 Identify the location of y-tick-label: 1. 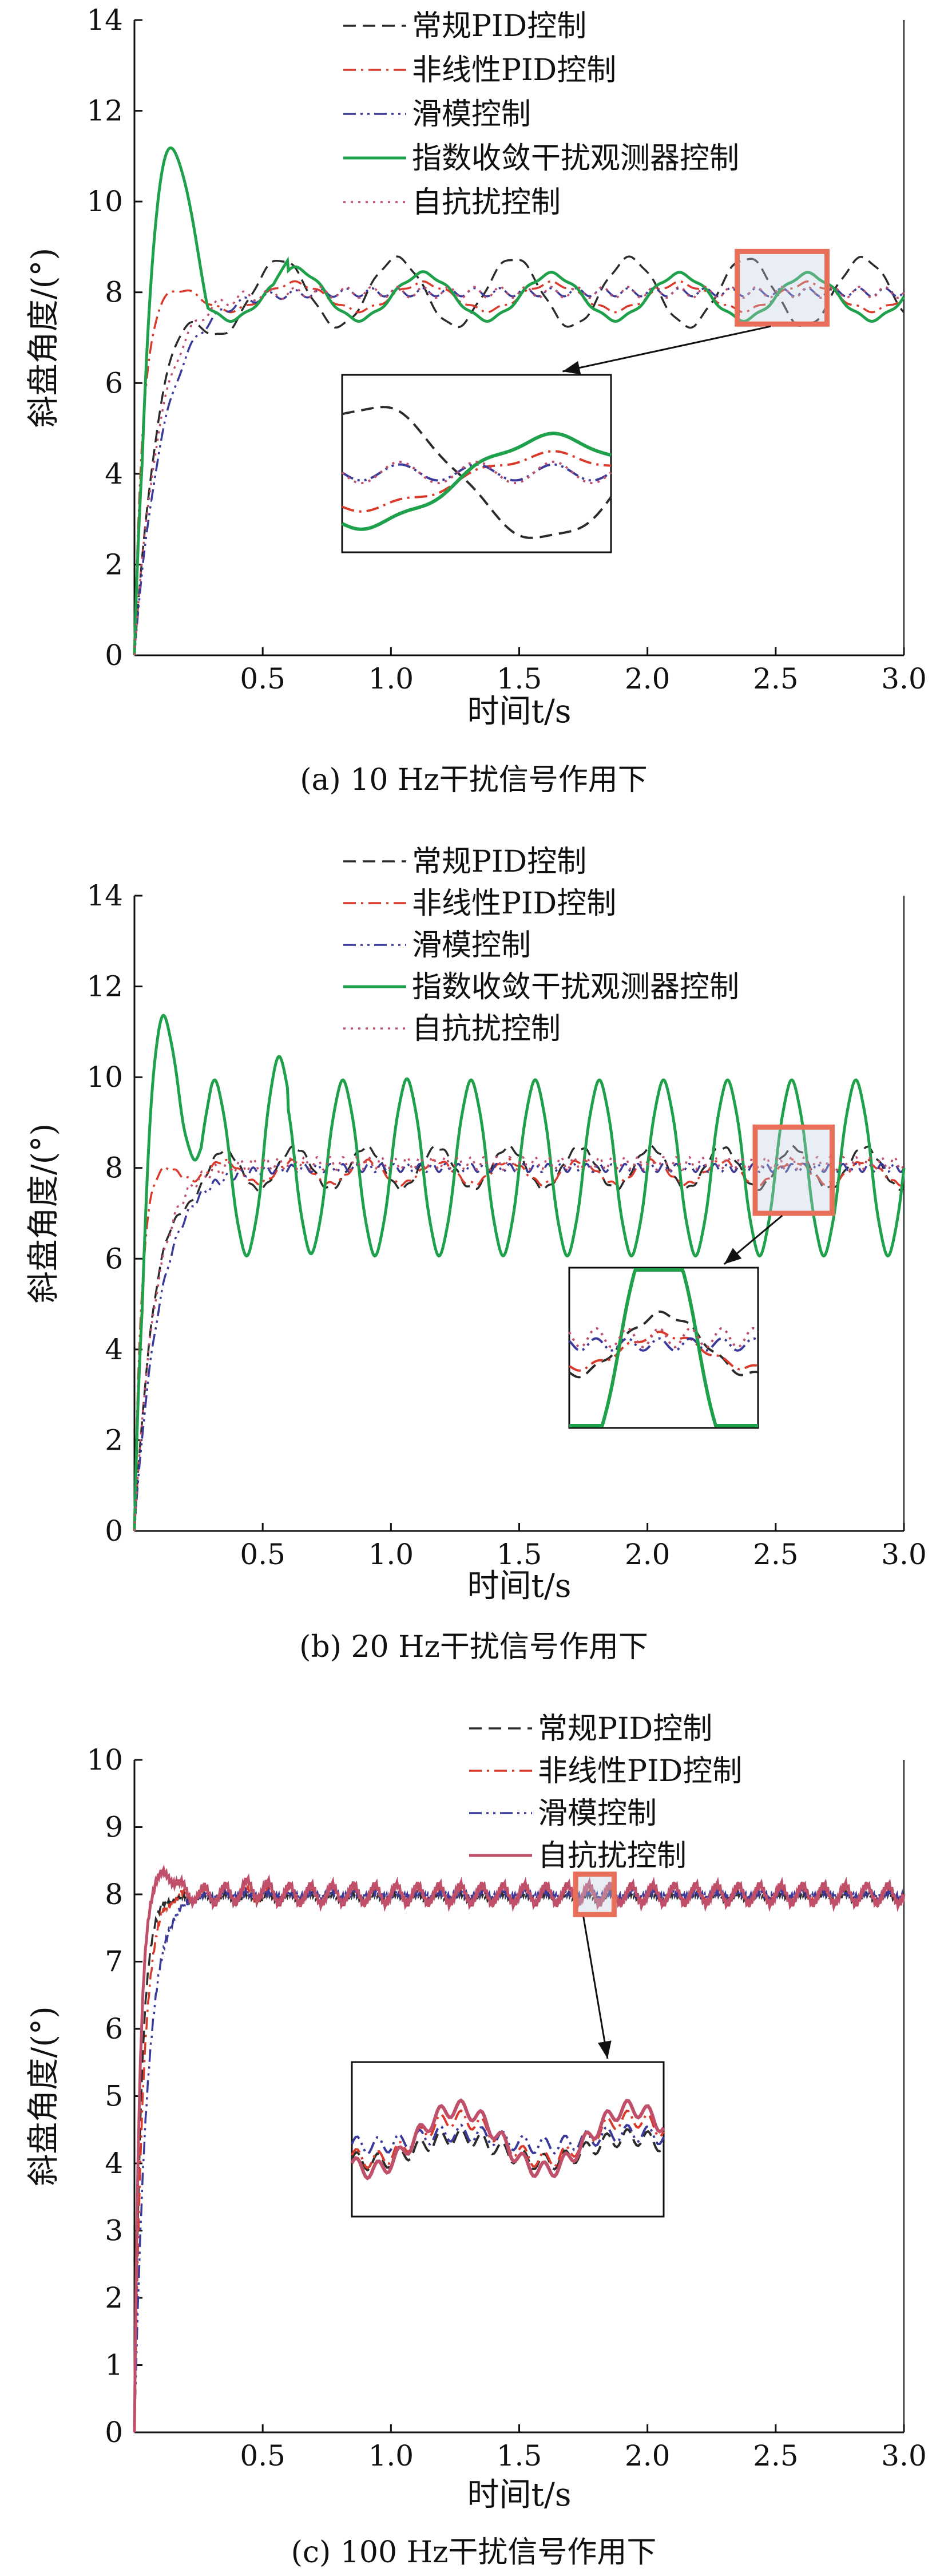
(114, 2365).